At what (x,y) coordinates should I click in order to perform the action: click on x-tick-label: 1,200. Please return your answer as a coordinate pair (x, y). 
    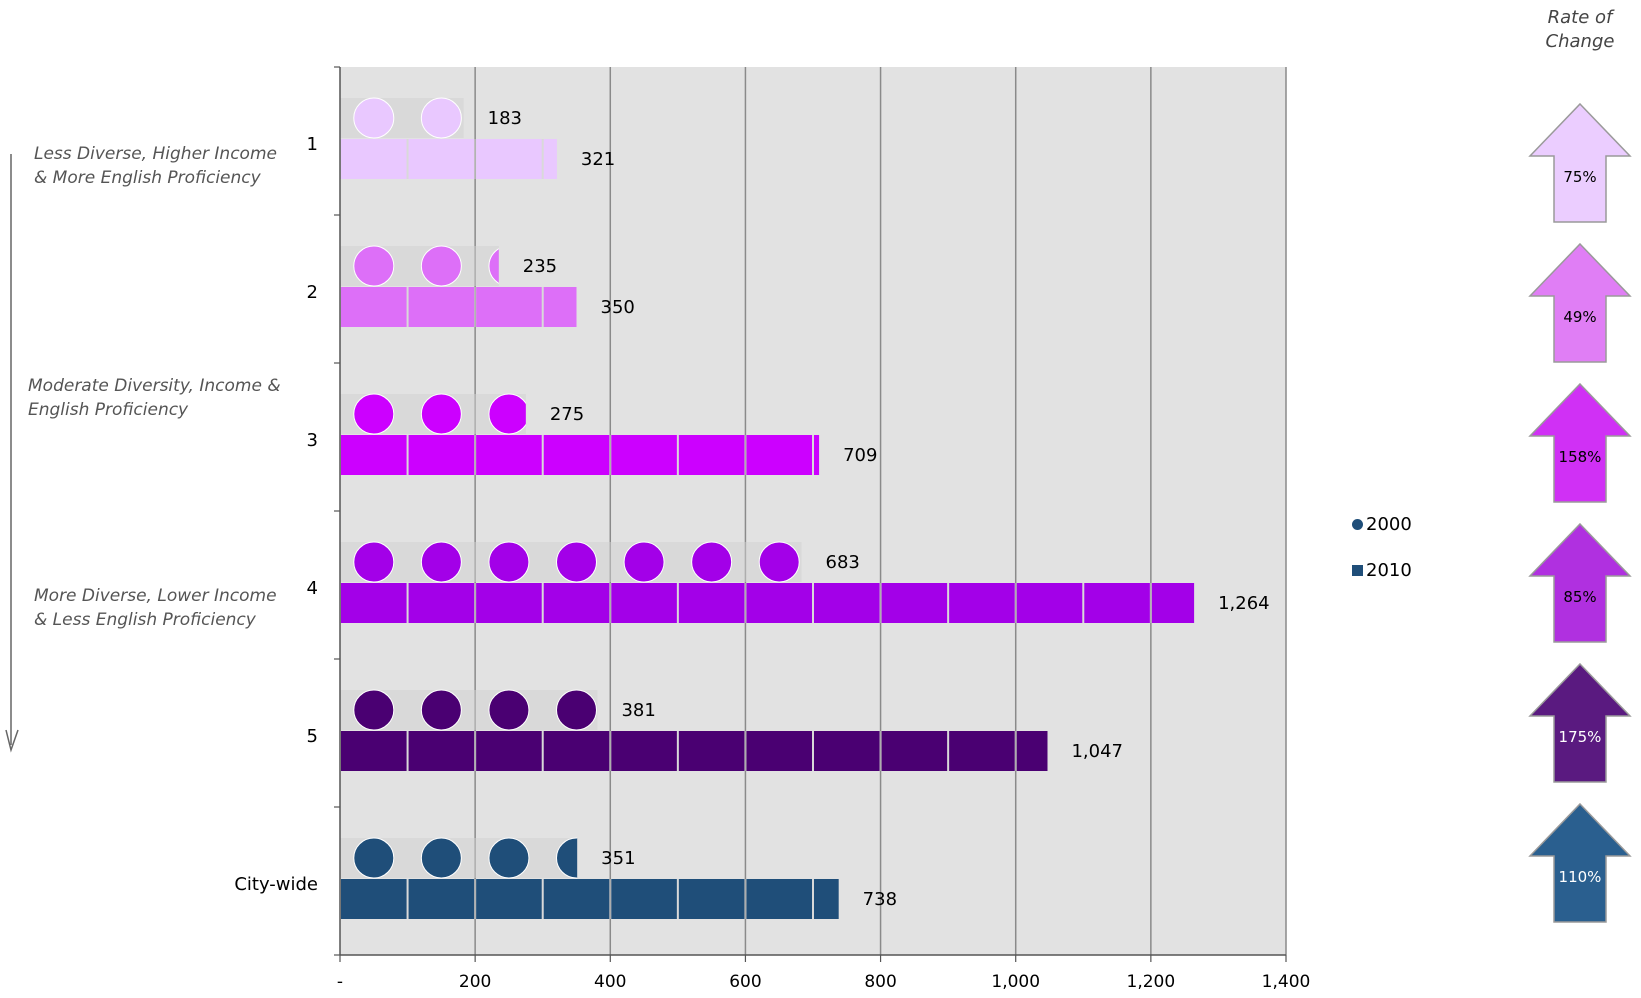
    Looking at the image, I should click on (1151, 982).